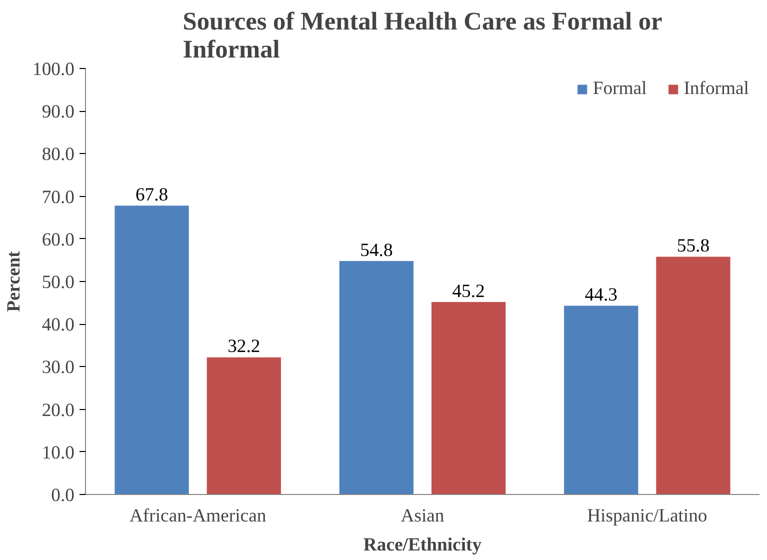 The height and width of the screenshot is (560, 767). What do you see at coordinates (716, 89) in the screenshot?
I see `legend-label: Informal` at bounding box center [716, 89].